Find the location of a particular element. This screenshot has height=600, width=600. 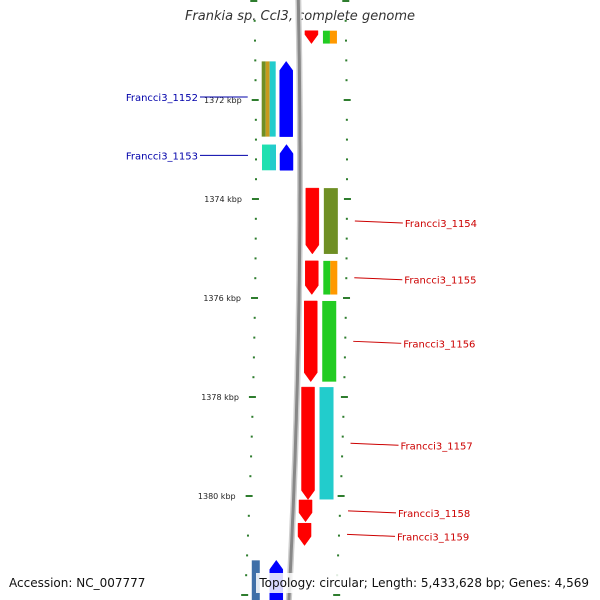

accession-text: Accession: NC_007777 is located at coordinates (77, 583).